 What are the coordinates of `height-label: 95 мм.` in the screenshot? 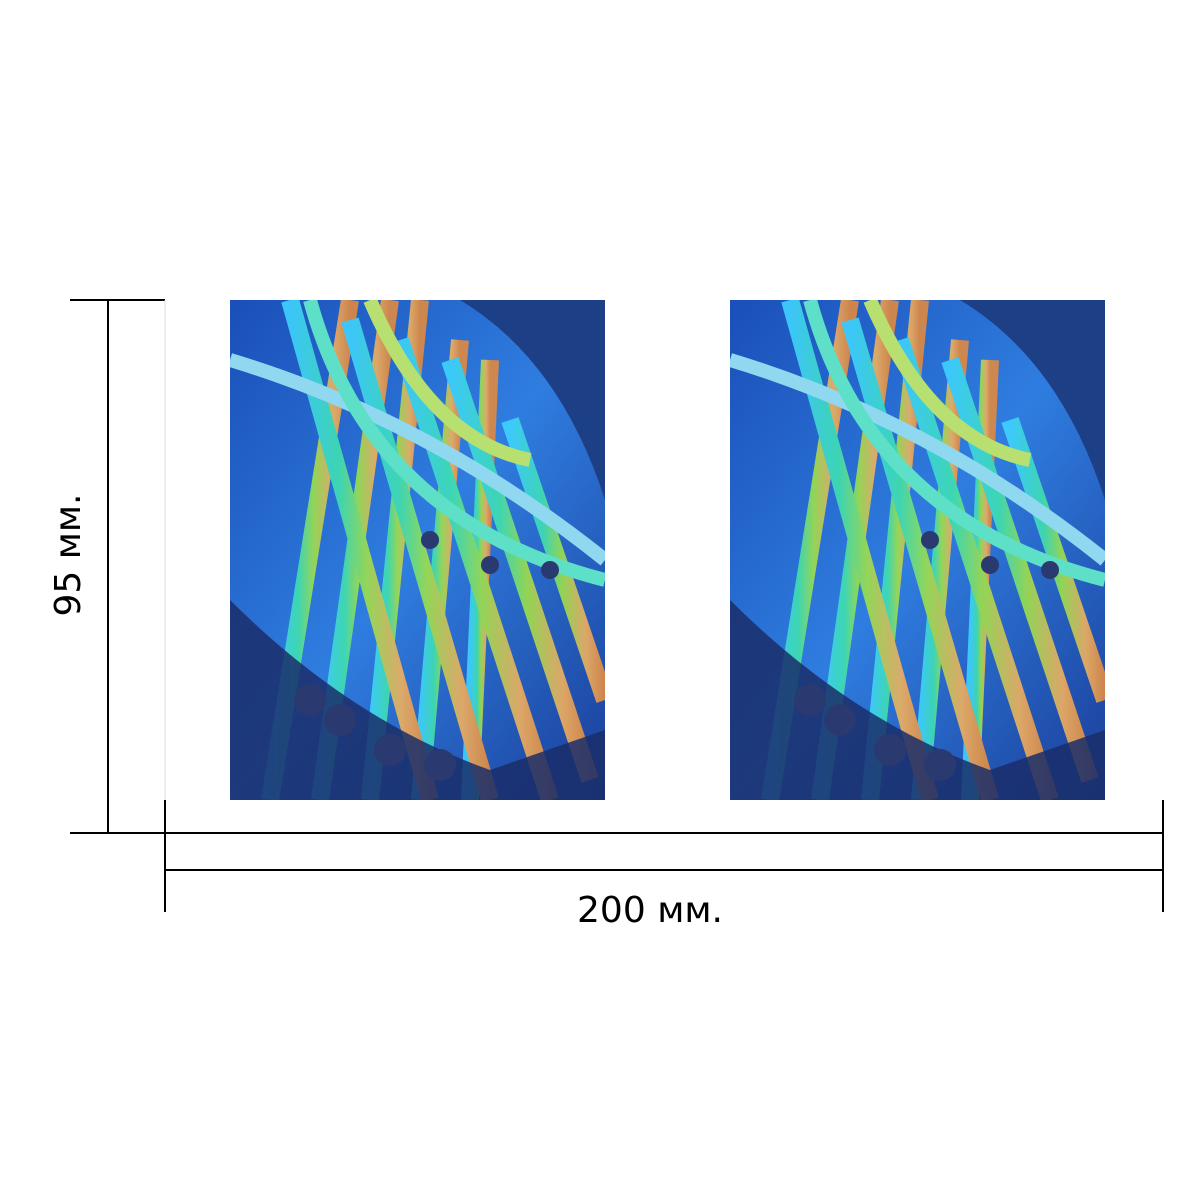 It's located at (68, 554).